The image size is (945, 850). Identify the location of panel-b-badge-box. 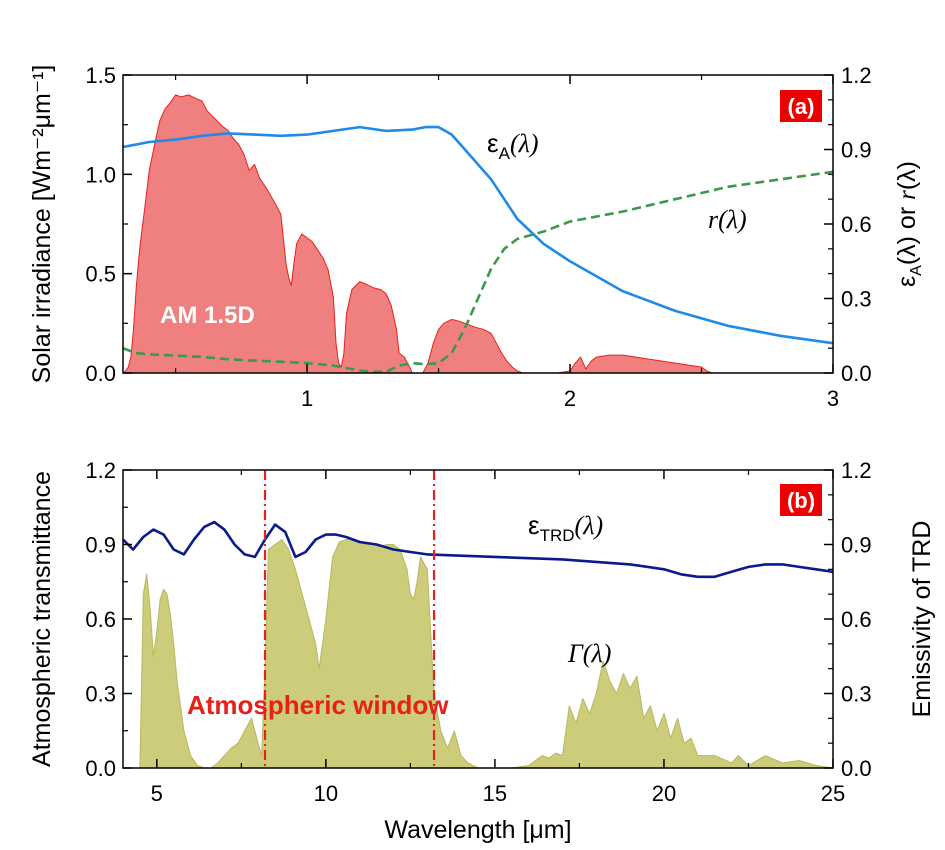
(801, 500).